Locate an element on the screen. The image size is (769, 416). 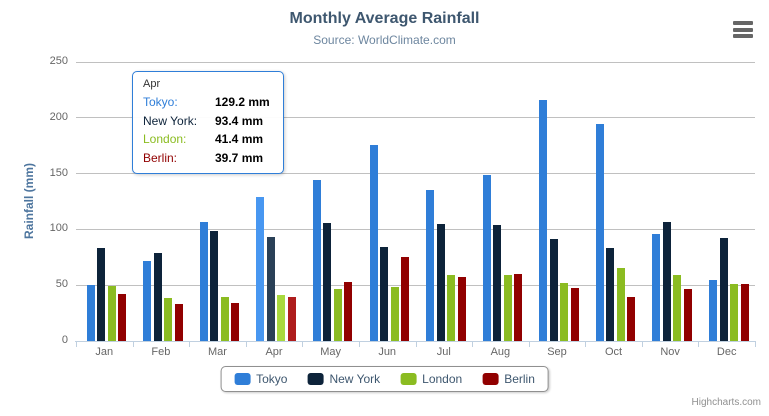
bar-london-jul is located at coordinates (451, 308).